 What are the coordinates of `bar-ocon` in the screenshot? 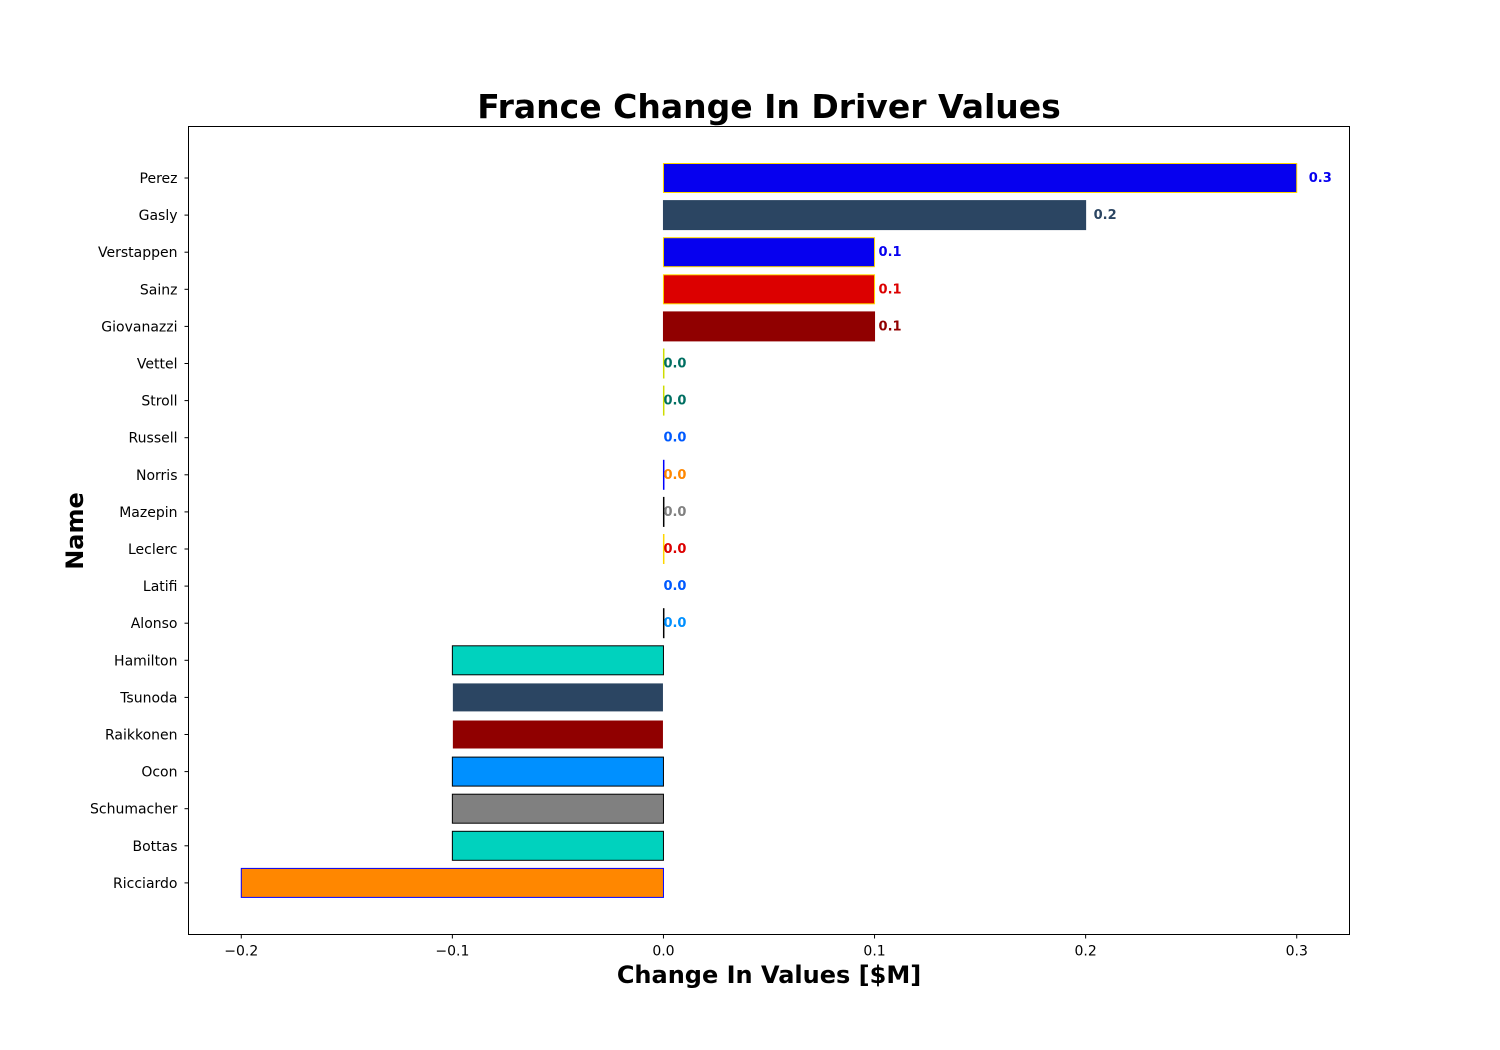 It's located at (557, 771).